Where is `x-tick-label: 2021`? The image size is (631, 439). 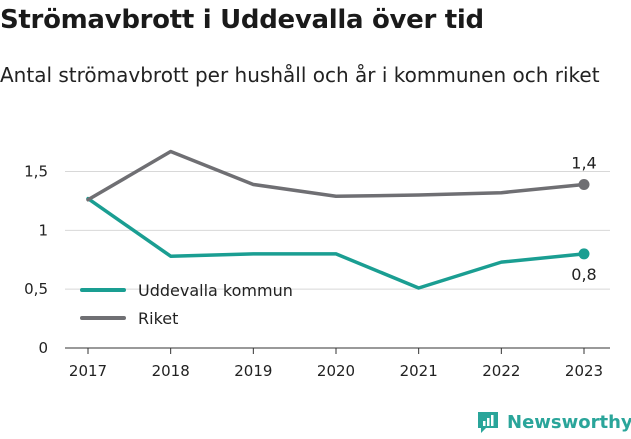
x-tick-label: 2021 is located at coordinates (419, 371).